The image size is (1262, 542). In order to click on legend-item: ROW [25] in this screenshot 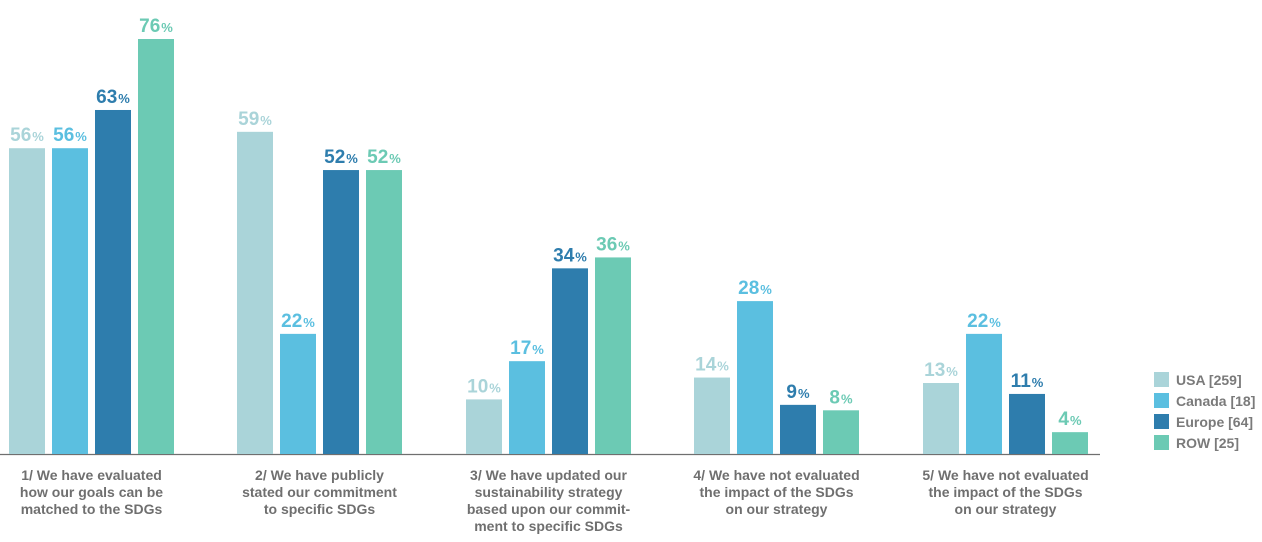, I will do `click(1204, 442)`.